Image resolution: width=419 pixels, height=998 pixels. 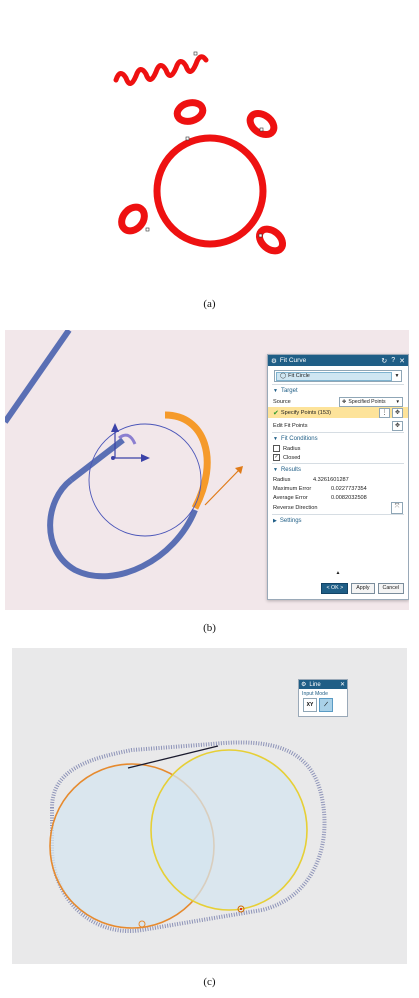 What do you see at coordinates (282, 401) in the screenshot?
I see `source-label: Source` at bounding box center [282, 401].